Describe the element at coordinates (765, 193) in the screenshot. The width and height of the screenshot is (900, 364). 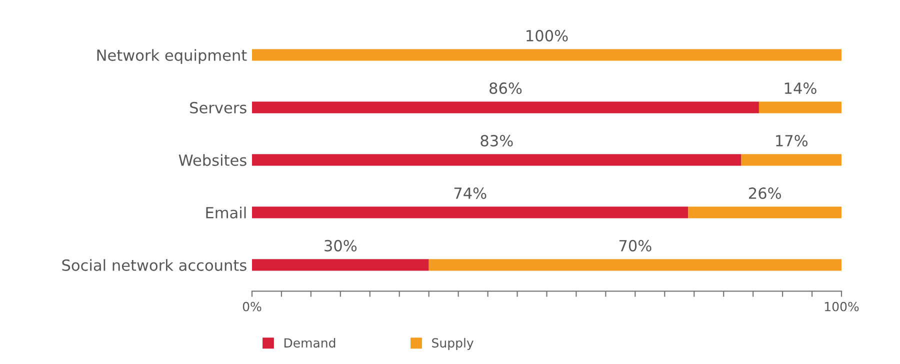
I see `data-label: 26%` at that location.